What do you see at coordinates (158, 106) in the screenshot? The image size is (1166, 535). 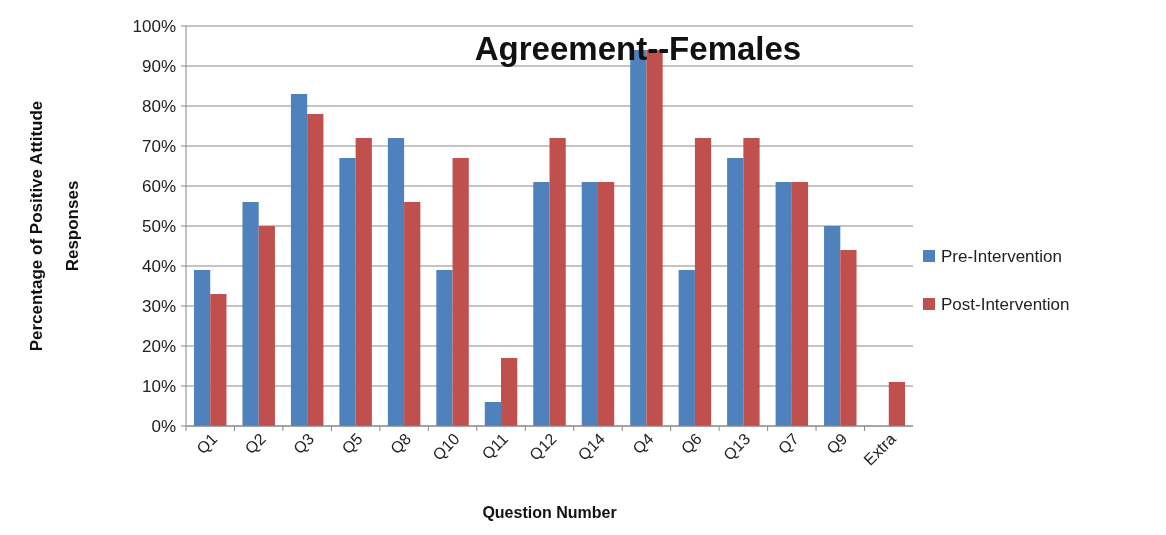 I see `y-tick-label: 80%` at bounding box center [158, 106].